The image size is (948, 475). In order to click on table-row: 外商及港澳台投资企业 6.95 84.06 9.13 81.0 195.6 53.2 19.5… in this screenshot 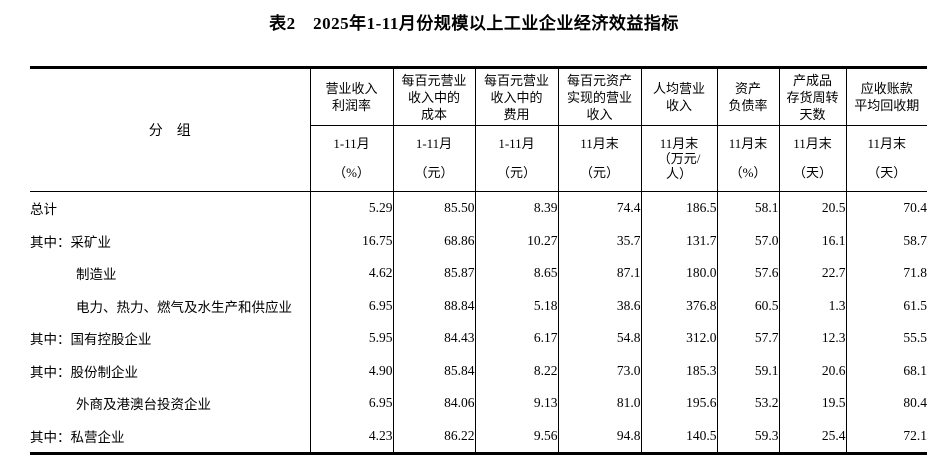, I will do `click(478, 403)`.